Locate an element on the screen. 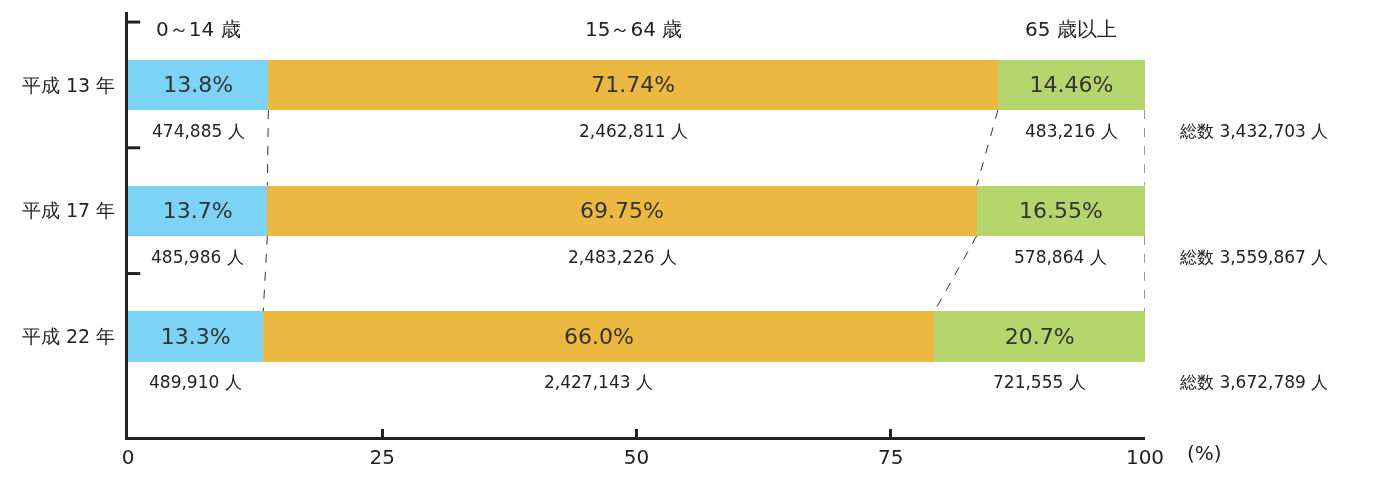 The height and width of the screenshot is (482, 1378). data-label: 66.0% is located at coordinates (598, 336).